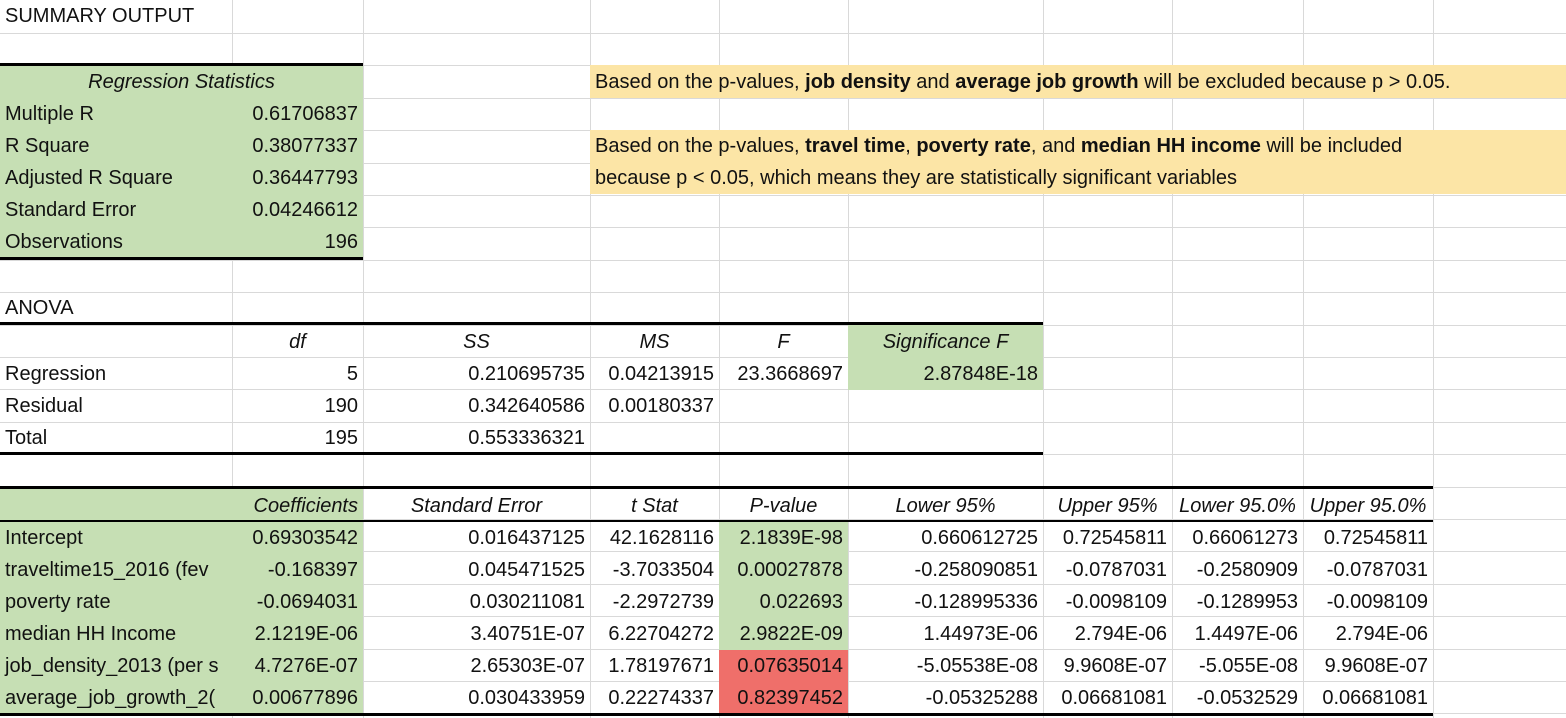 This screenshot has height=718, width=1566. I want to click on reg-stat-label: Multiple R, so click(49, 114).